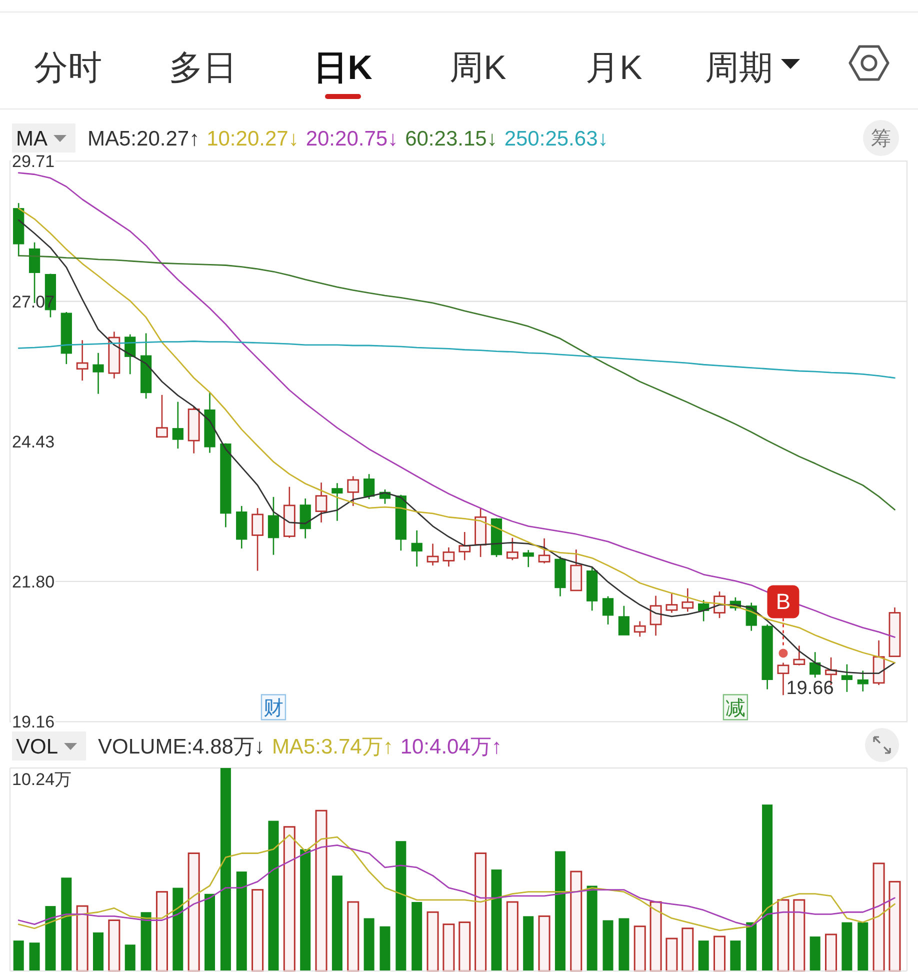 The width and height of the screenshot is (918, 972). What do you see at coordinates (68, 68) in the screenshot?
I see `text: 分时` at bounding box center [68, 68].